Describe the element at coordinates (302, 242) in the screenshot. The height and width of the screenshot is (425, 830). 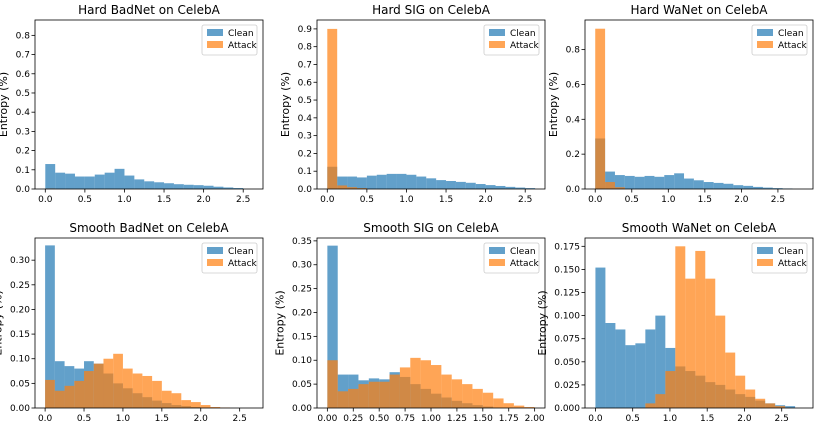
I see `y-tick-label: 0.35` at that location.